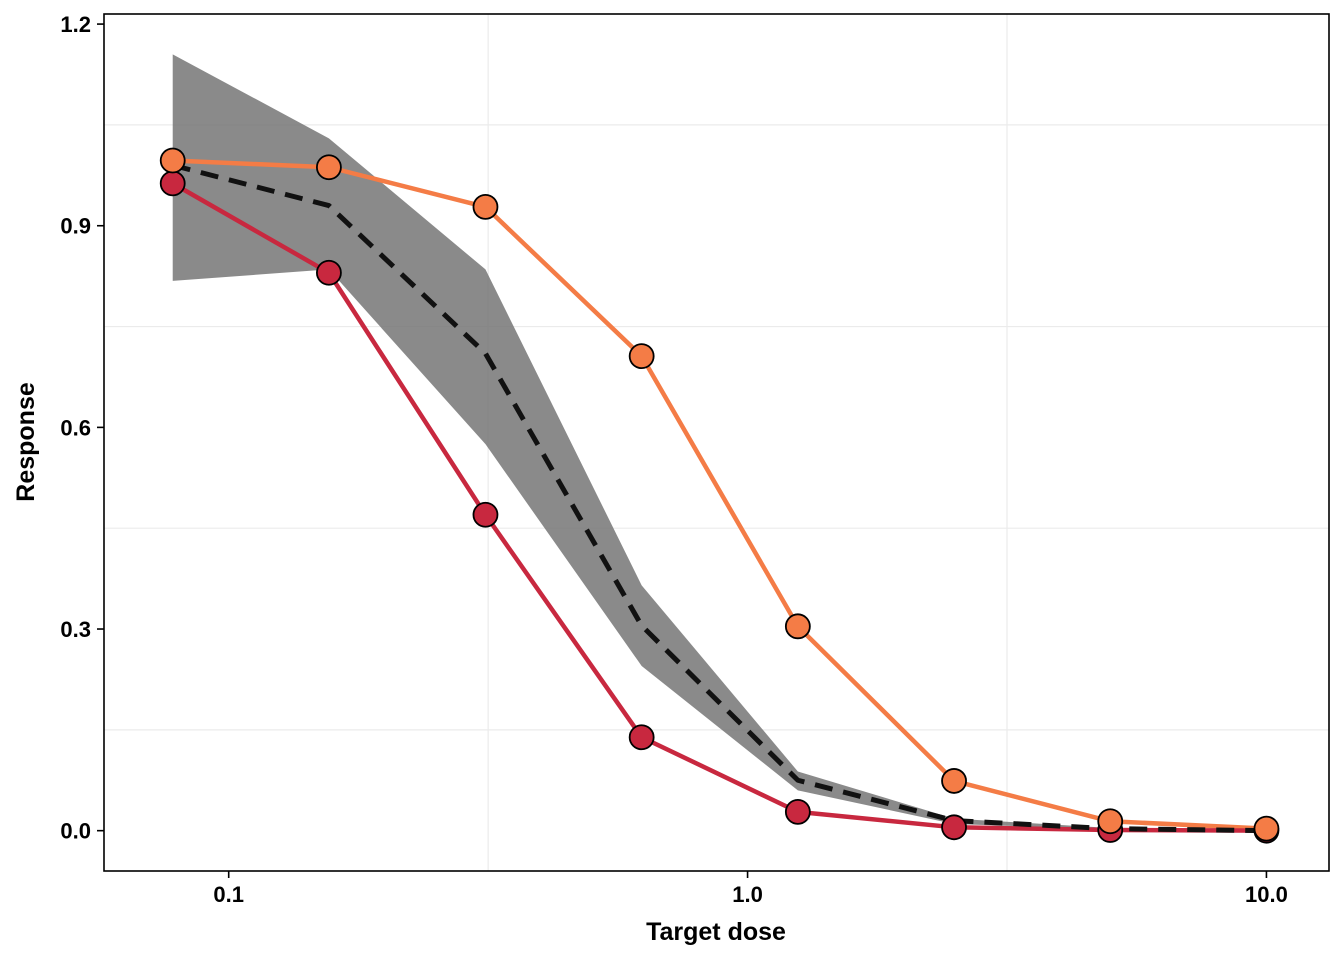  What do you see at coordinates (1266, 894) in the screenshot?
I see `x-tick-label: 10.0` at bounding box center [1266, 894].